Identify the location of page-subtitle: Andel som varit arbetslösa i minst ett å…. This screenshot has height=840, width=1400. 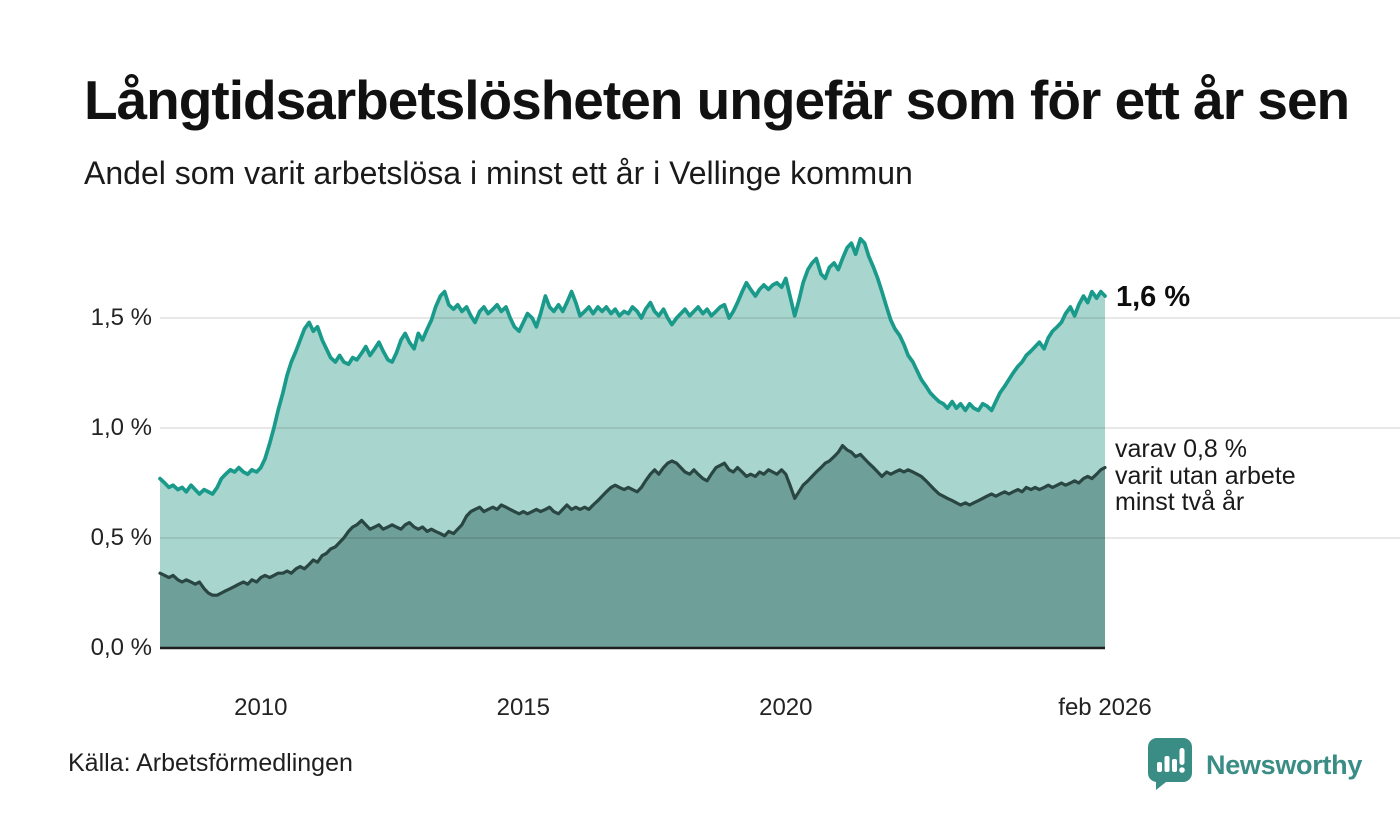
(498, 173).